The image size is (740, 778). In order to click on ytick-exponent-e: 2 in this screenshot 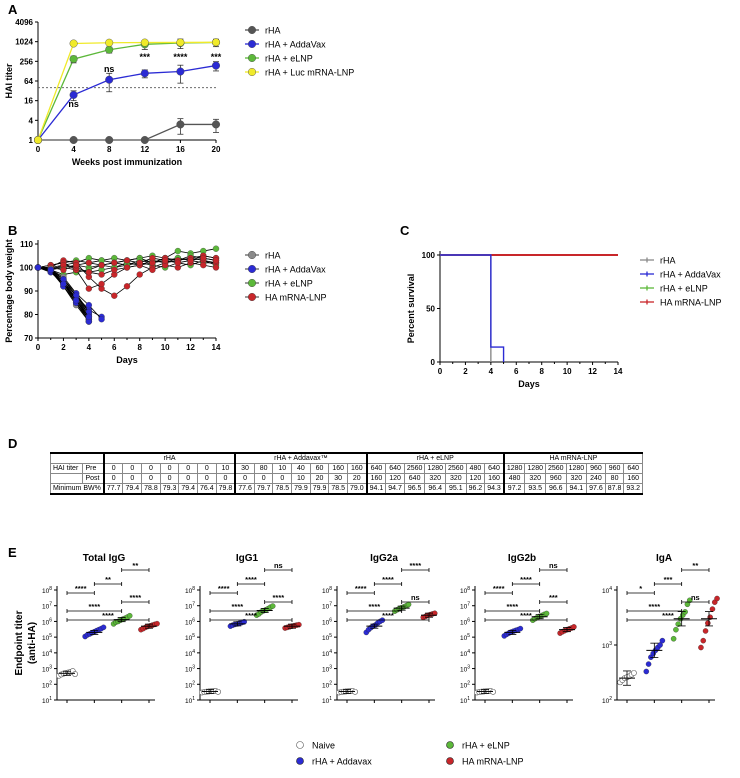, I will do `click(50, 683)`.